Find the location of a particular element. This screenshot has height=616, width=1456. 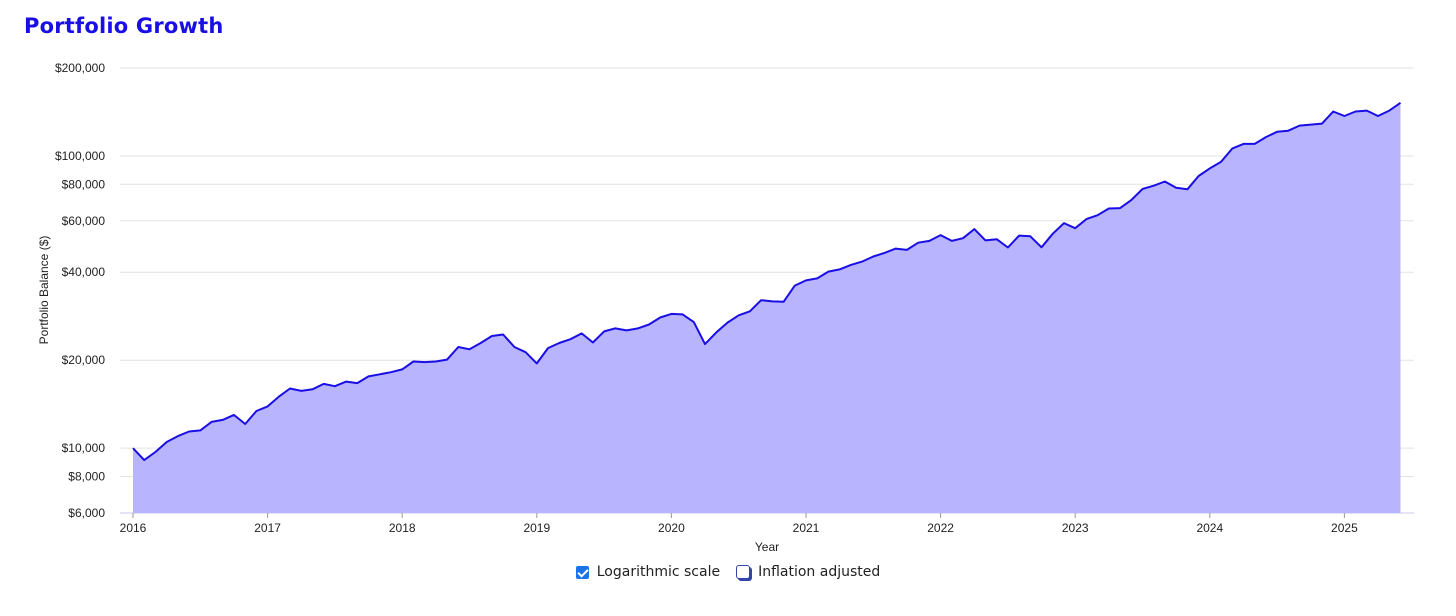

x-tick-label: 2019 is located at coordinates (536, 528).